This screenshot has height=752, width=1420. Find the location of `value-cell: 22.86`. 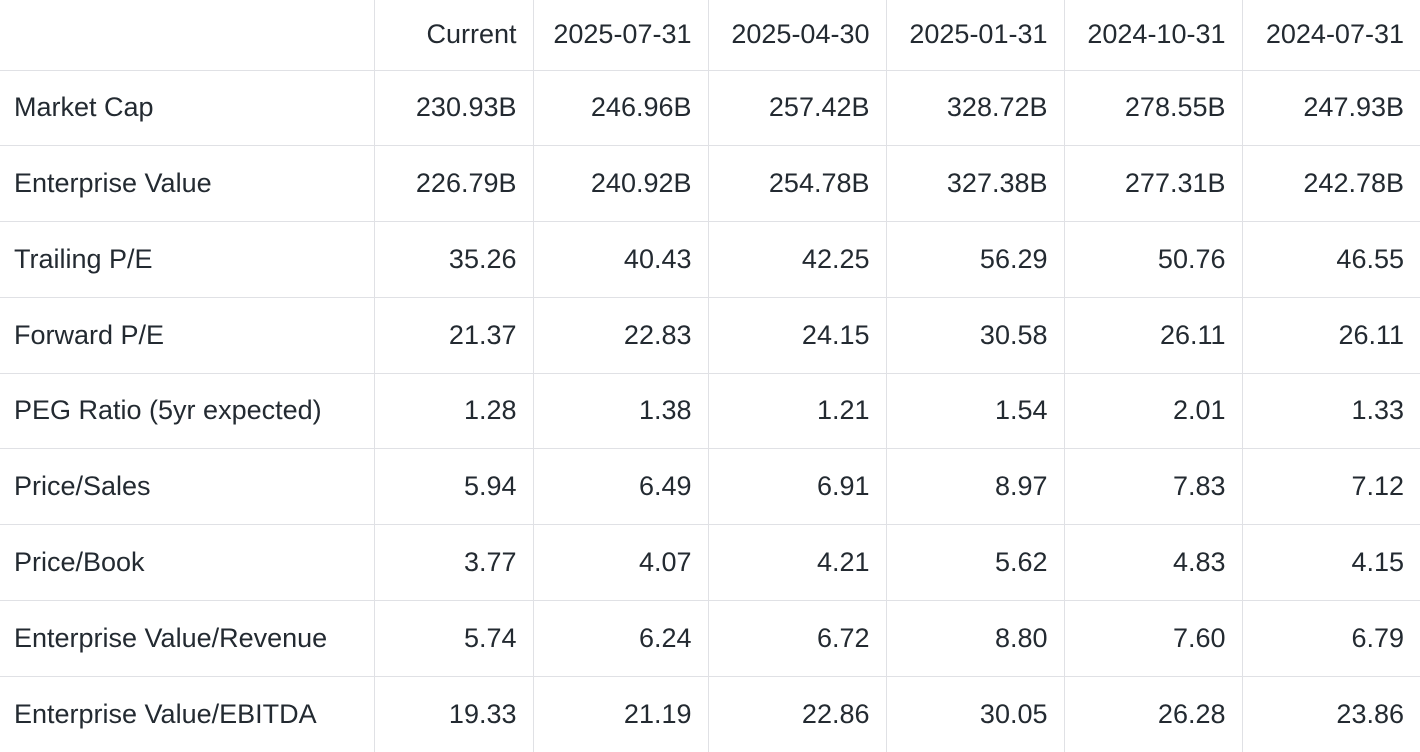

value-cell: 22.86 is located at coordinates (796, 713).